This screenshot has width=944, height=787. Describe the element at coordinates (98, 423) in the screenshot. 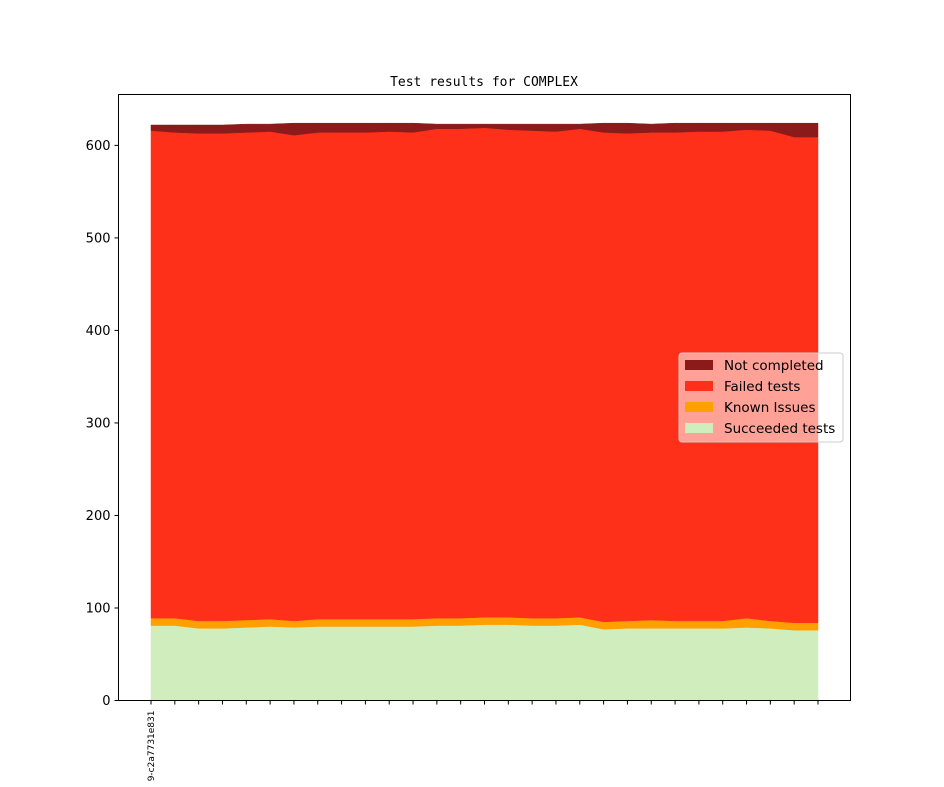

I see `y-tick-label: 300` at that location.